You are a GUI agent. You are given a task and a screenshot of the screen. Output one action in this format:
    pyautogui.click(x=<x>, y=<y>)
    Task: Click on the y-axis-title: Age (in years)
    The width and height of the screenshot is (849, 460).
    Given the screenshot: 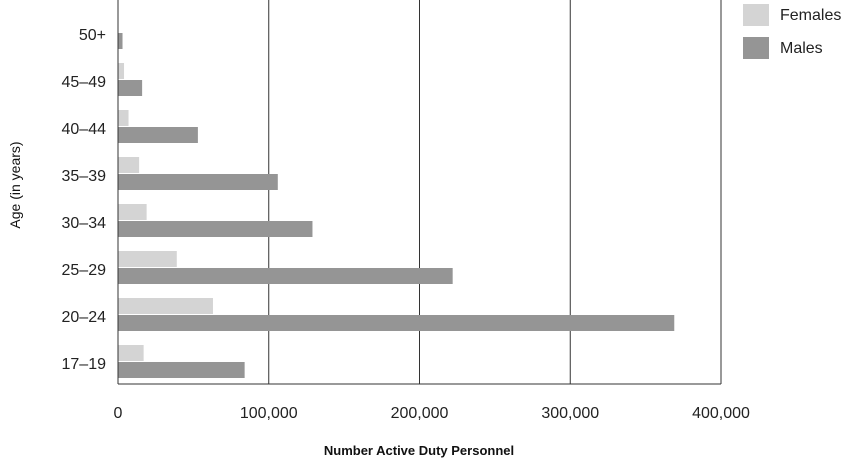 What is the action you would take?
    pyautogui.click(x=15, y=184)
    